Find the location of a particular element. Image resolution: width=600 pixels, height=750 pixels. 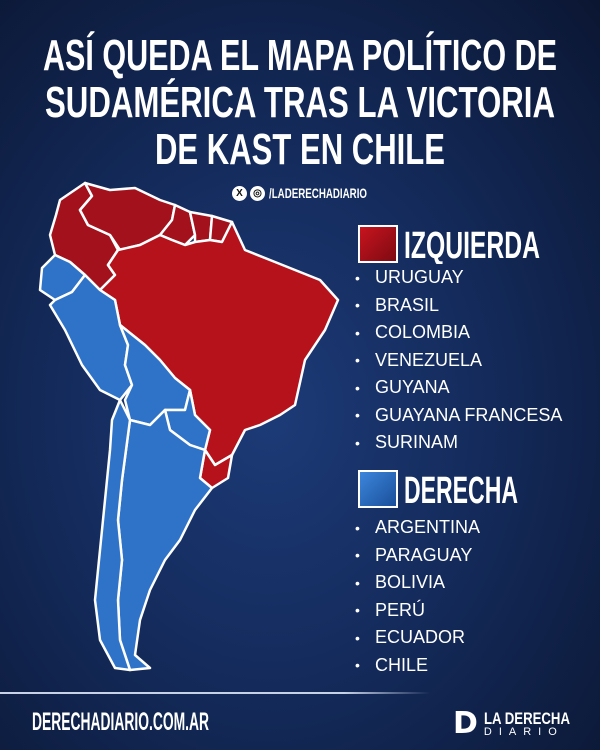

legend-derecha-label: DERECHA is located at coordinates (461, 489).